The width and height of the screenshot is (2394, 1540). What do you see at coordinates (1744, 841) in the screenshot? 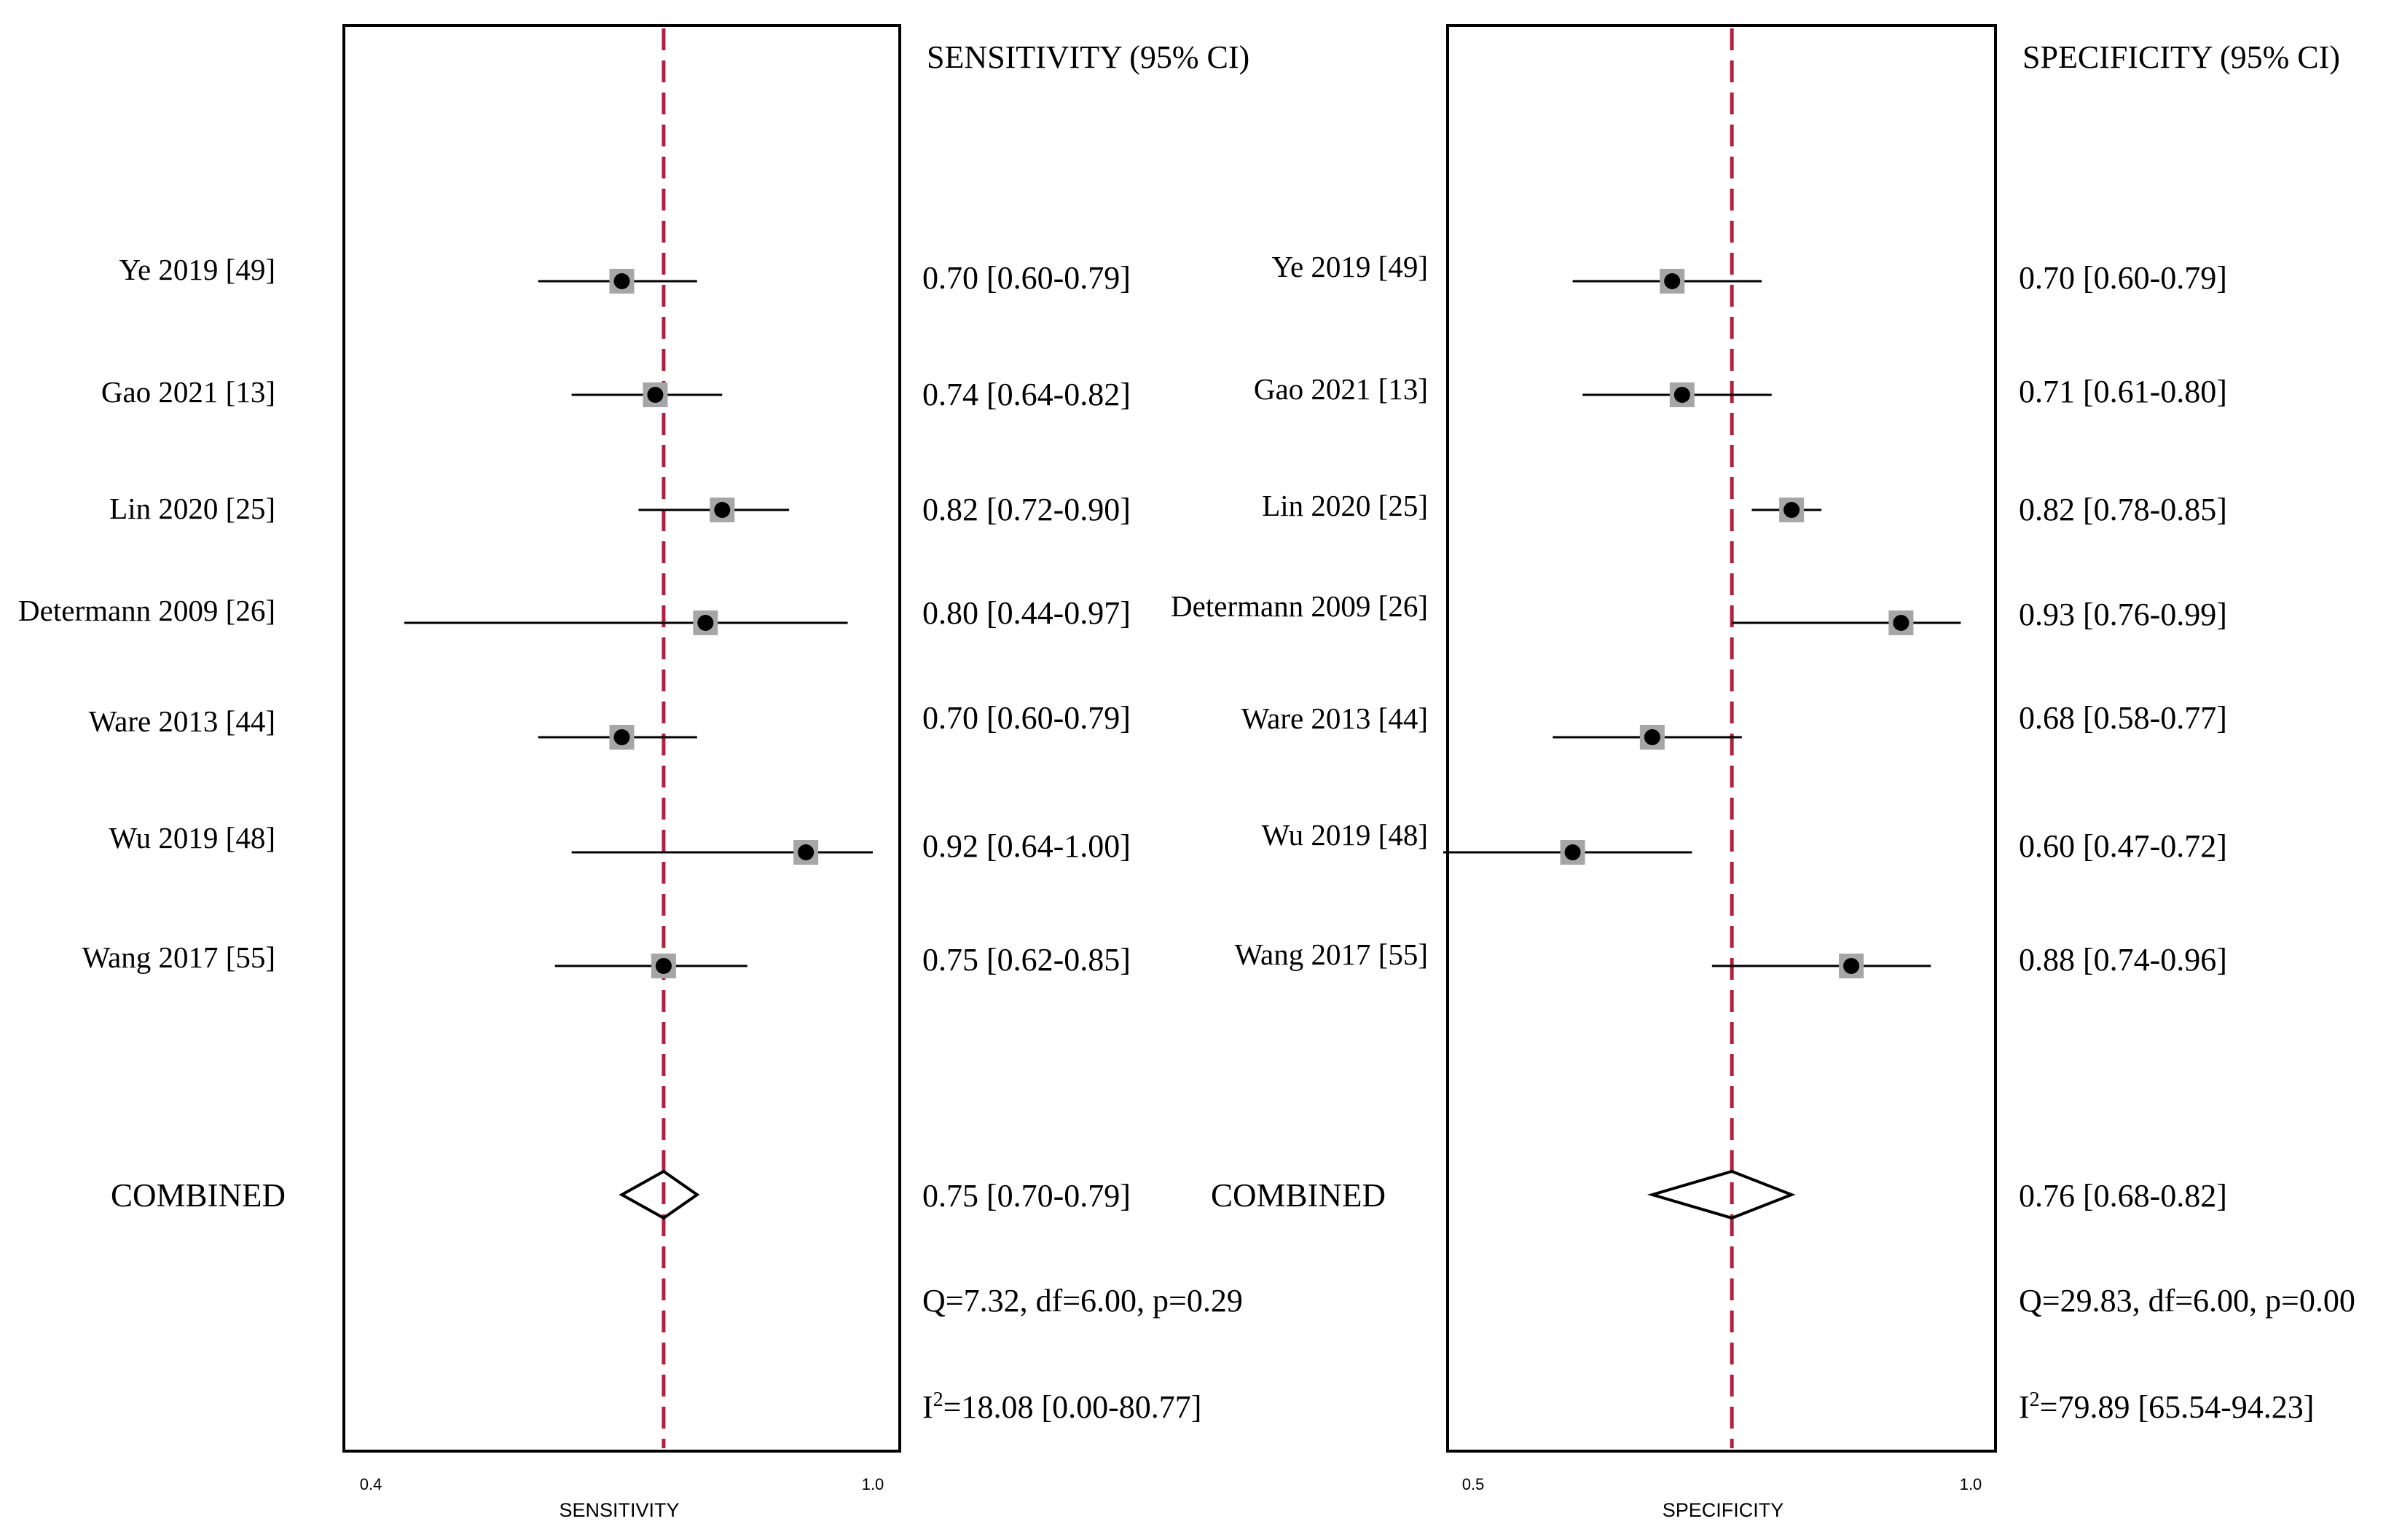
I see `study-row: Wu 2019 [48] 0.60 [0.47-0.72]` at bounding box center [1744, 841].